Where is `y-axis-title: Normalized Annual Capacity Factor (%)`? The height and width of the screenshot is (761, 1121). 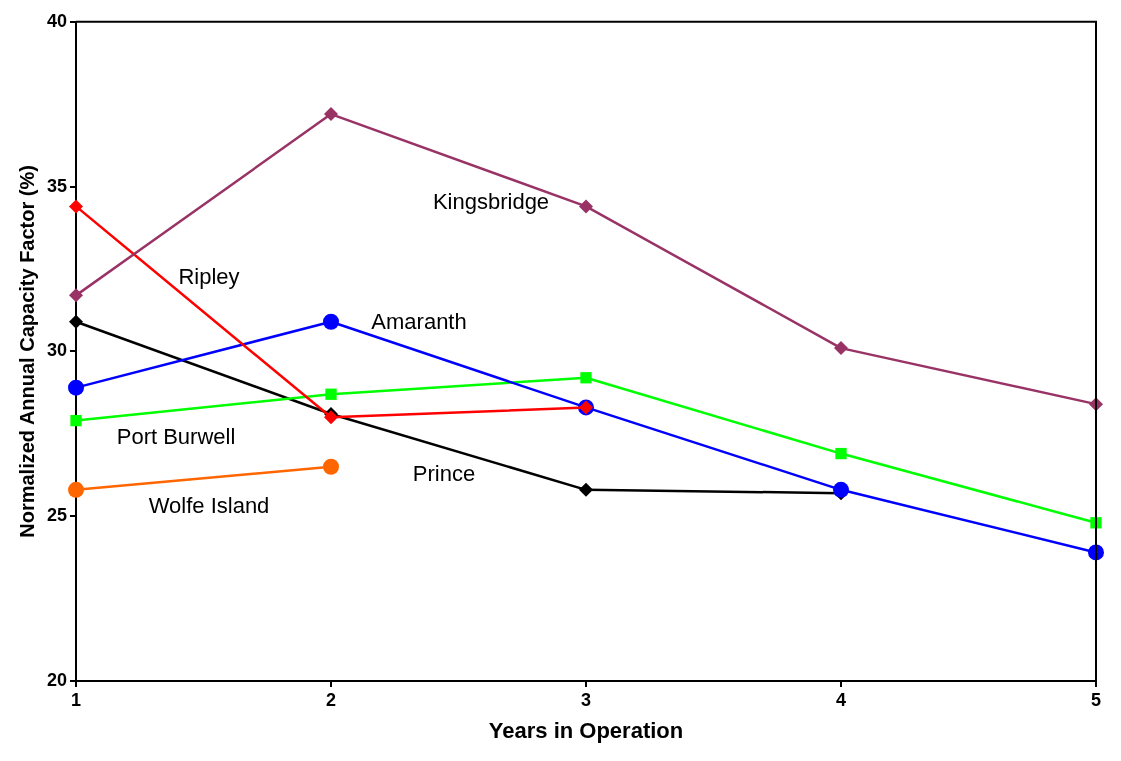 y-axis-title: Normalized Annual Capacity Factor (%) is located at coordinates (26, 351).